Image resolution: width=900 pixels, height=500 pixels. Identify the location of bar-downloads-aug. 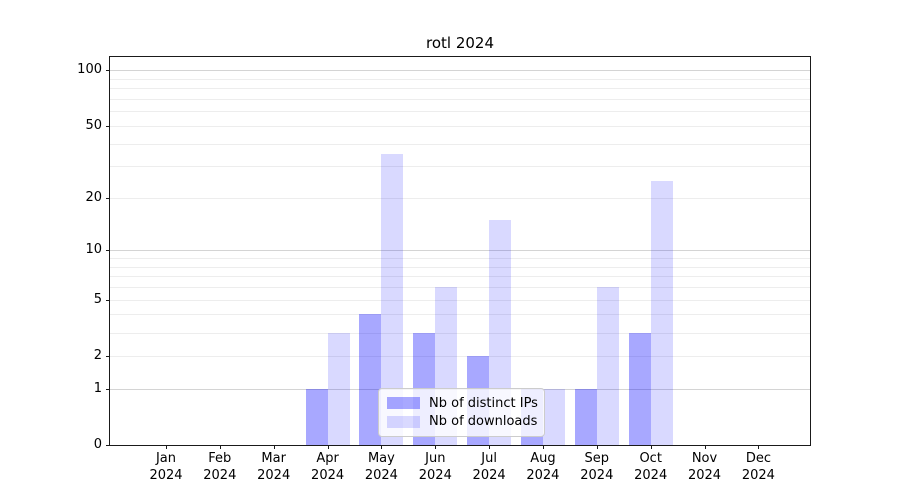
(553, 416).